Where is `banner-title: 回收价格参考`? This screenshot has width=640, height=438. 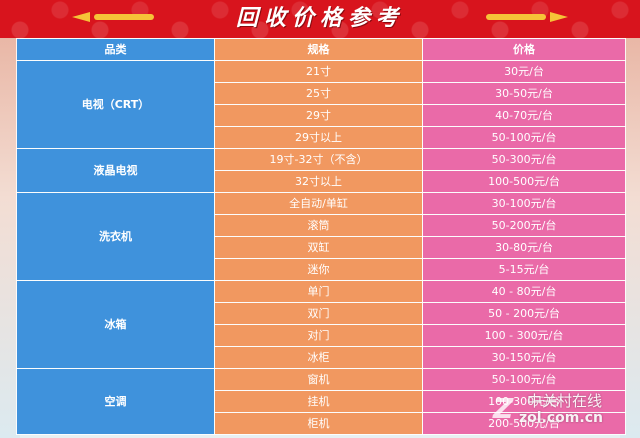
banner-title: 回收价格参考 is located at coordinates (319, 18).